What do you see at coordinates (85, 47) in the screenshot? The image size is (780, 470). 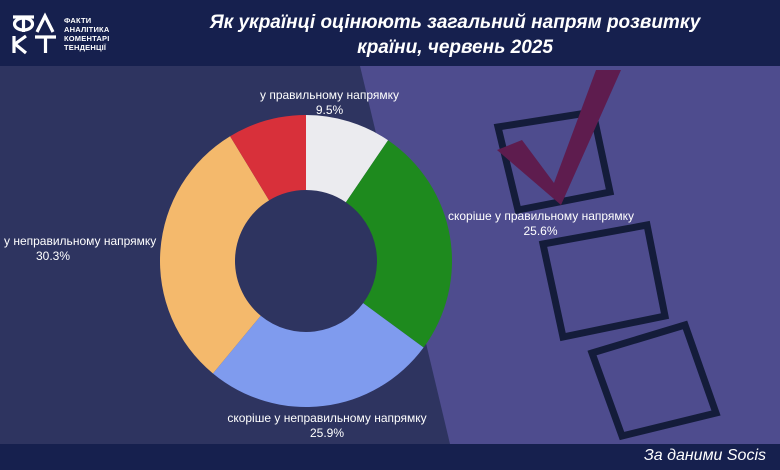 I see `logo-line: ТЕНДЕНЦІЇ` at bounding box center [85, 47].